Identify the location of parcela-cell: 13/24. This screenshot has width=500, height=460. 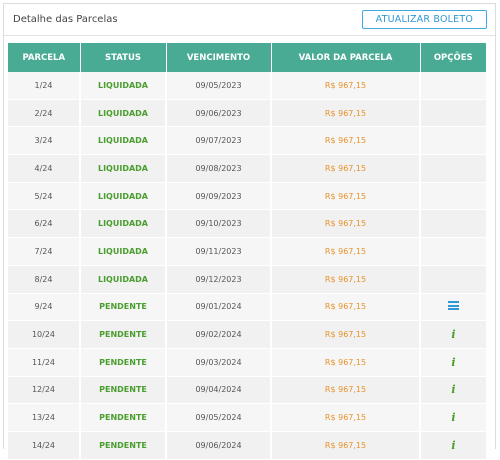
(44, 417).